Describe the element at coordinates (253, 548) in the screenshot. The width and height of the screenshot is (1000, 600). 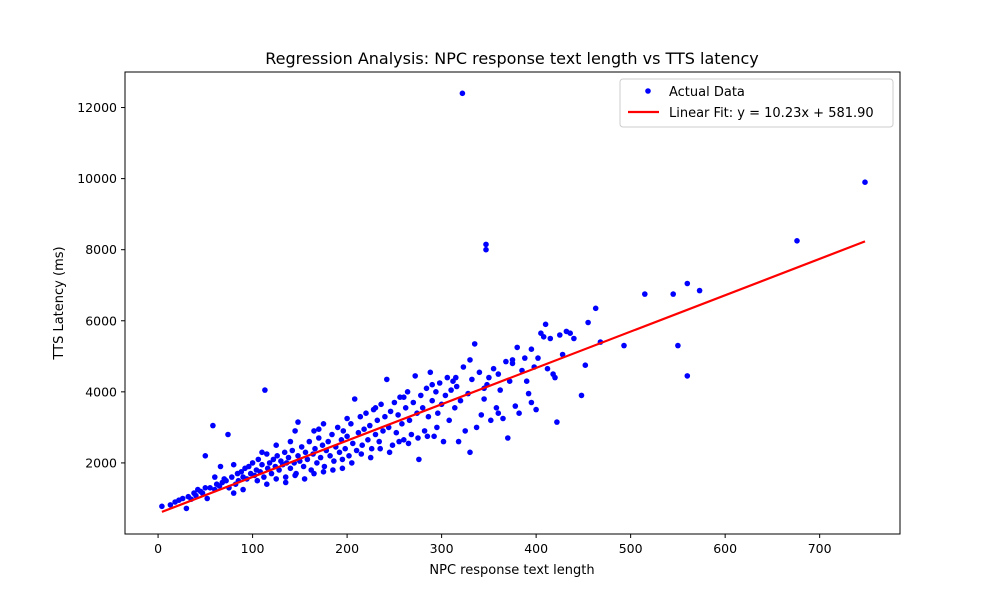
I see `x-tick-label: 100` at that location.